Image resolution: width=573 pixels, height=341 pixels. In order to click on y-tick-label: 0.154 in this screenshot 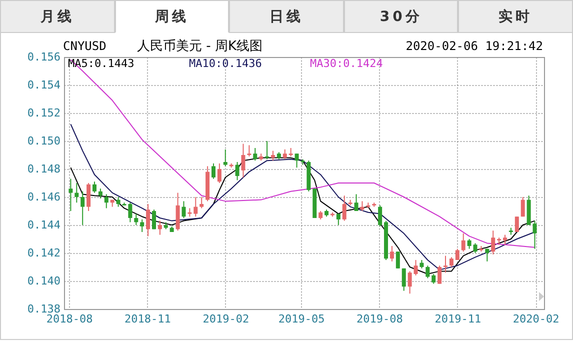, I will do `click(44, 85)`.